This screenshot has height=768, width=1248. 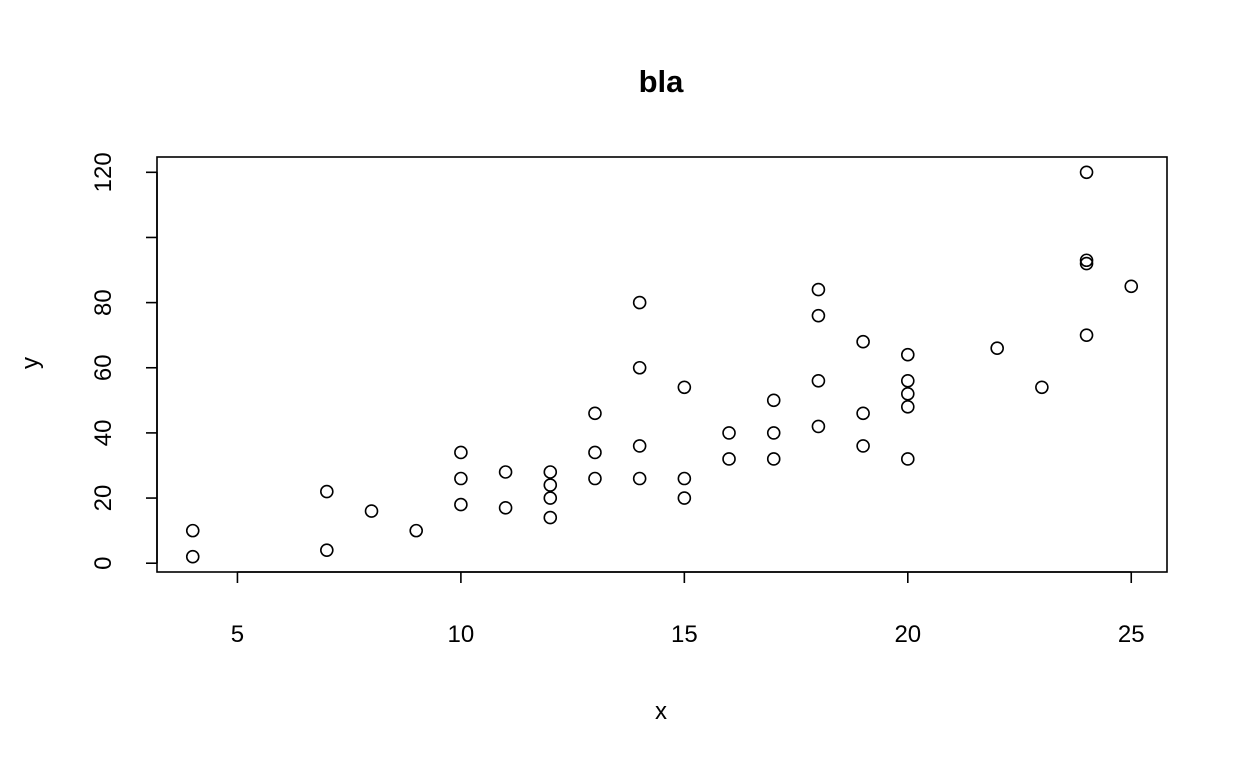 What do you see at coordinates (103, 172) in the screenshot?
I see `y-tick-label: 120` at bounding box center [103, 172].